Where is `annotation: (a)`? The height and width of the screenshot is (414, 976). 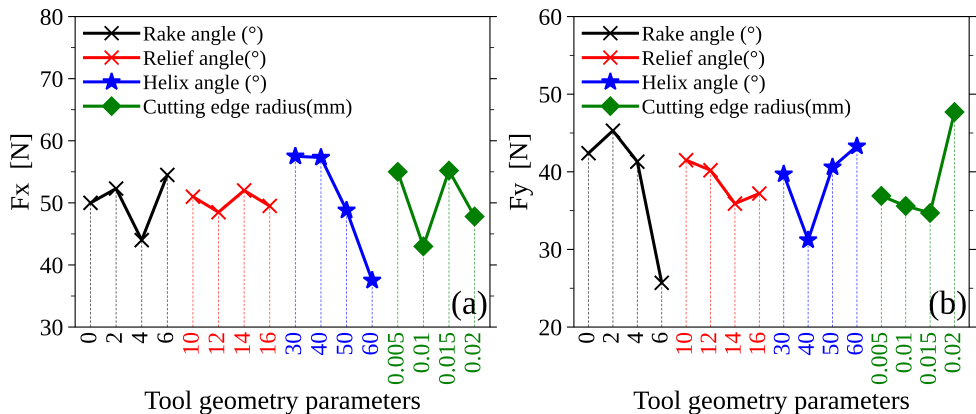 annotation: (a) is located at coordinates (469, 305).